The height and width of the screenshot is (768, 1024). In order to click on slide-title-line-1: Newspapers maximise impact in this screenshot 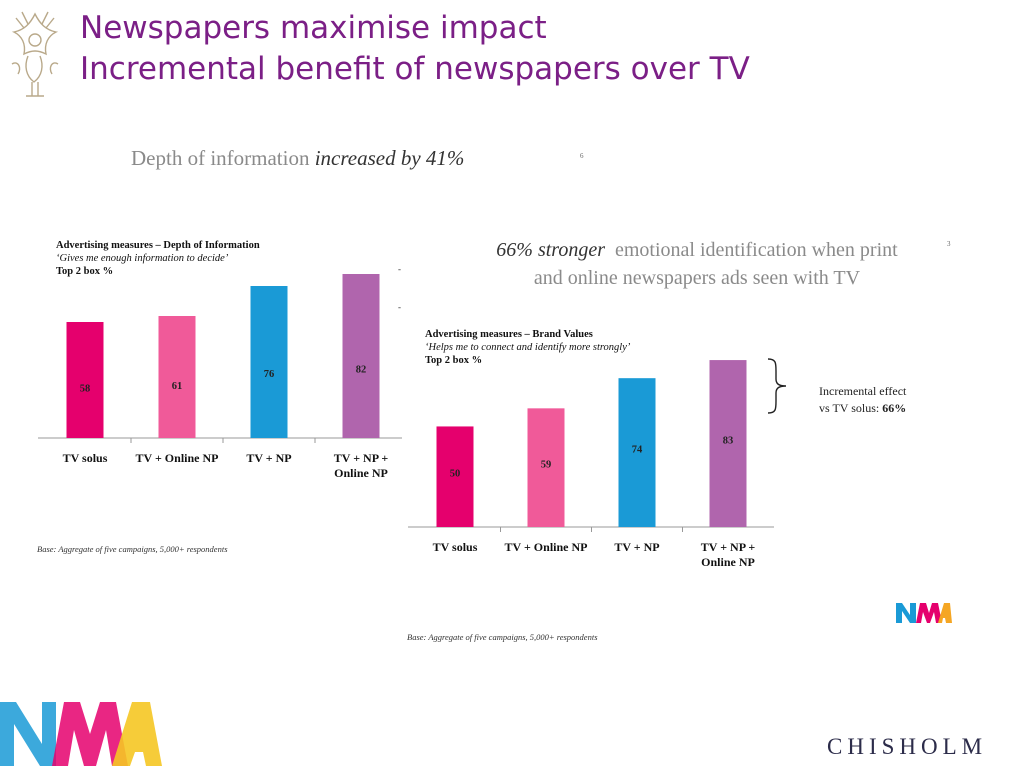, I will do `click(313, 28)`.